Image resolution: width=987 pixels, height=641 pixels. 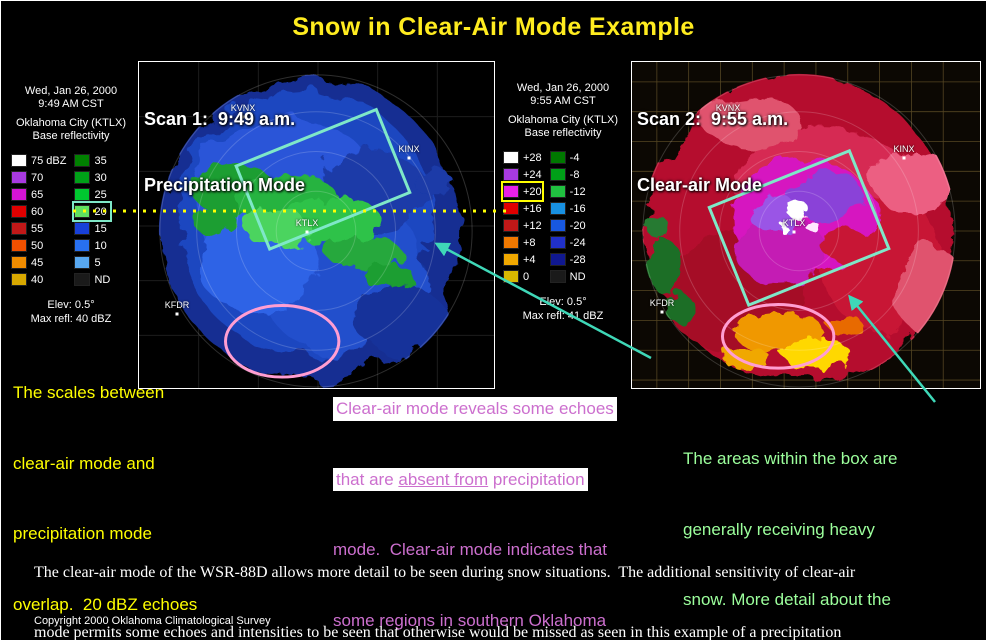 What do you see at coordinates (563, 316) in the screenshot?
I see `legend-max-reflectivity: Max refl: 41 dBZ` at bounding box center [563, 316].